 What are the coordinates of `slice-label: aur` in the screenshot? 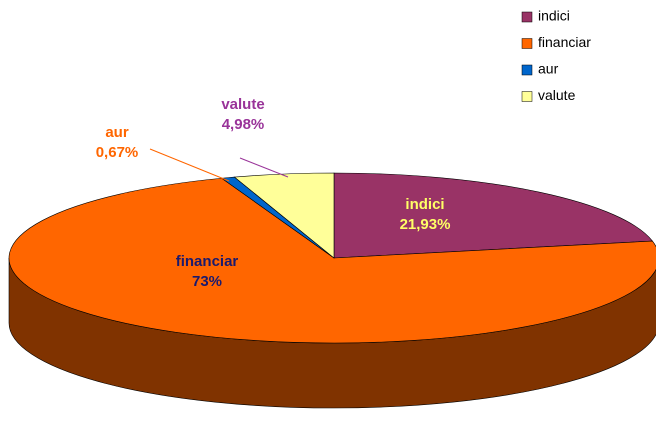 It's located at (117, 132).